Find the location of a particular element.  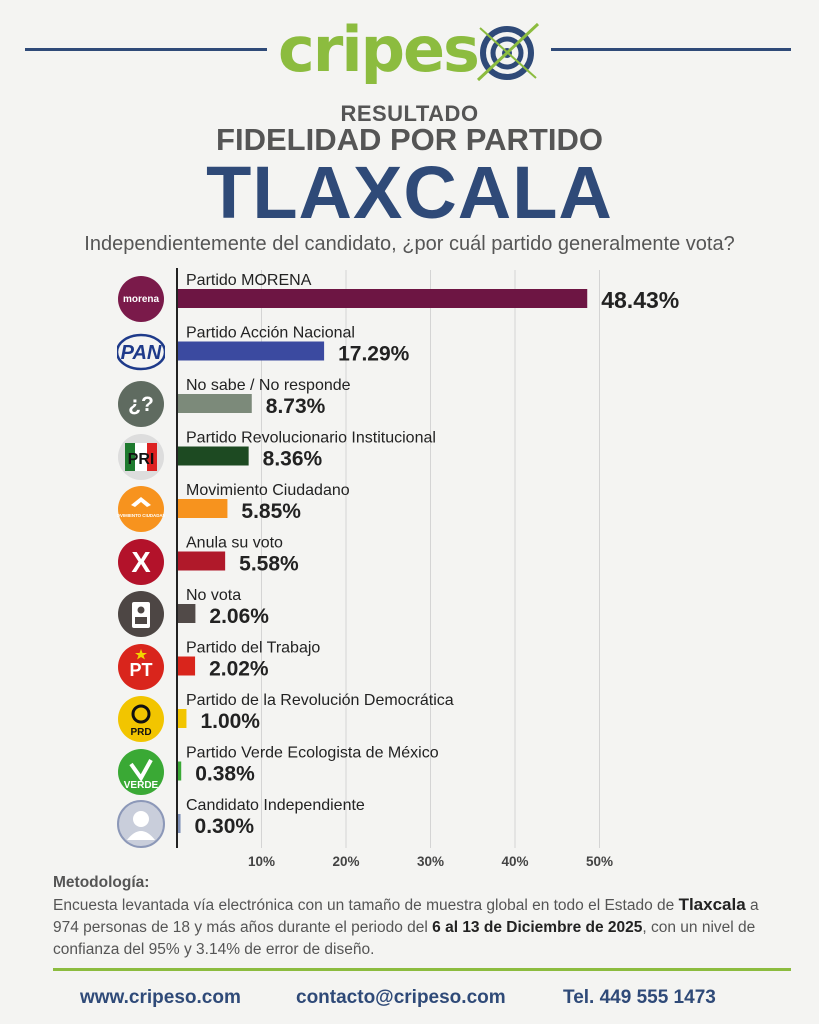

mc-logo-icon: MOVIMIENTO CIUDADANO is located at coordinates (141, 509).